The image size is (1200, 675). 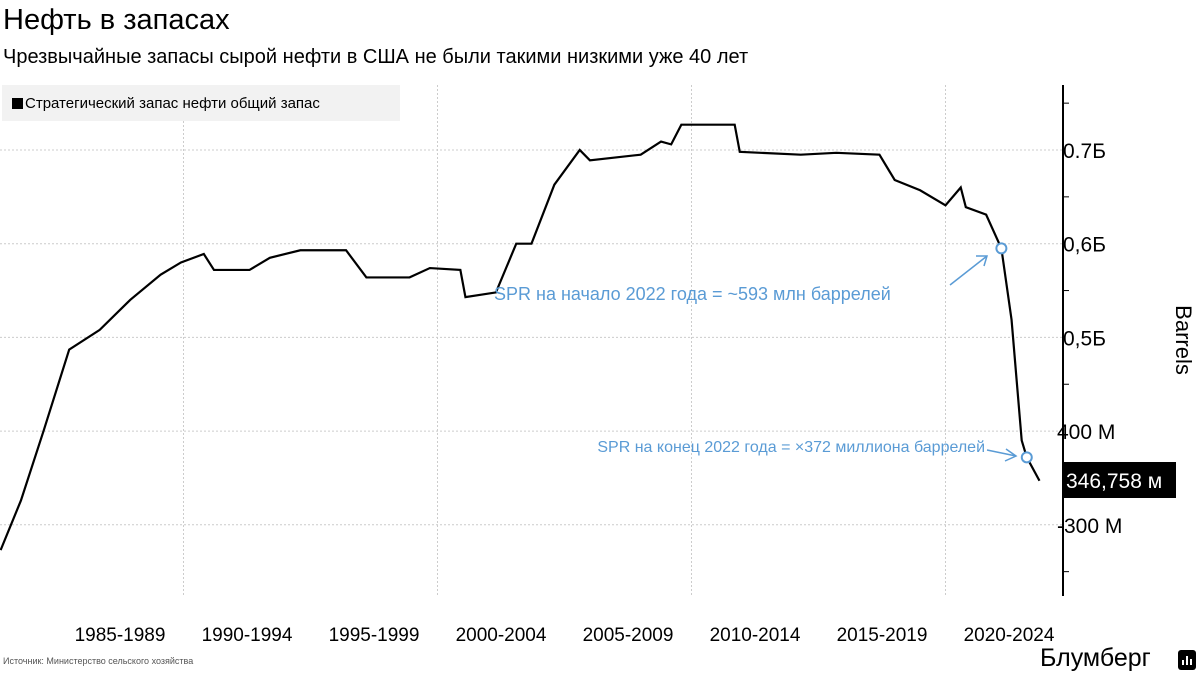 What do you see at coordinates (1009, 635) in the screenshot?
I see `x-tick-label: 2020-2024` at bounding box center [1009, 635].